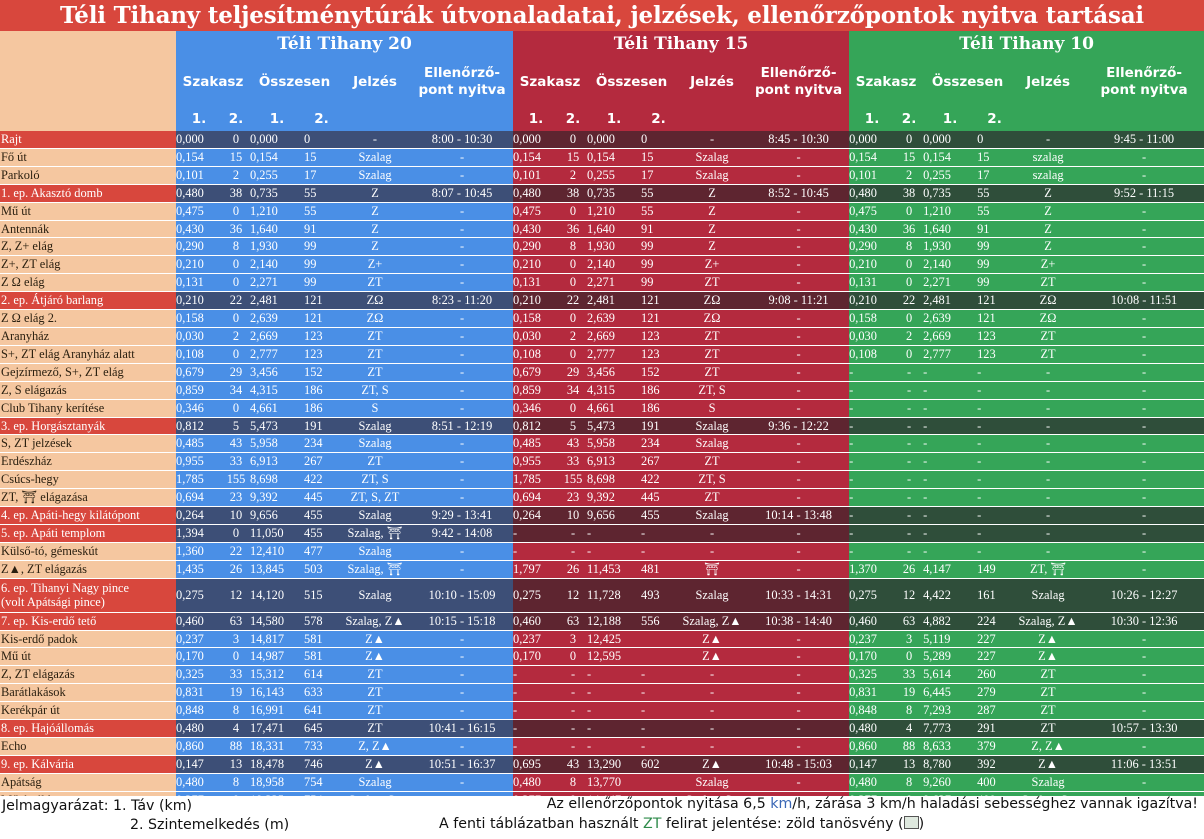  I want to click on cell-szakasz-tav-10: 0,480, so click(872, 193).